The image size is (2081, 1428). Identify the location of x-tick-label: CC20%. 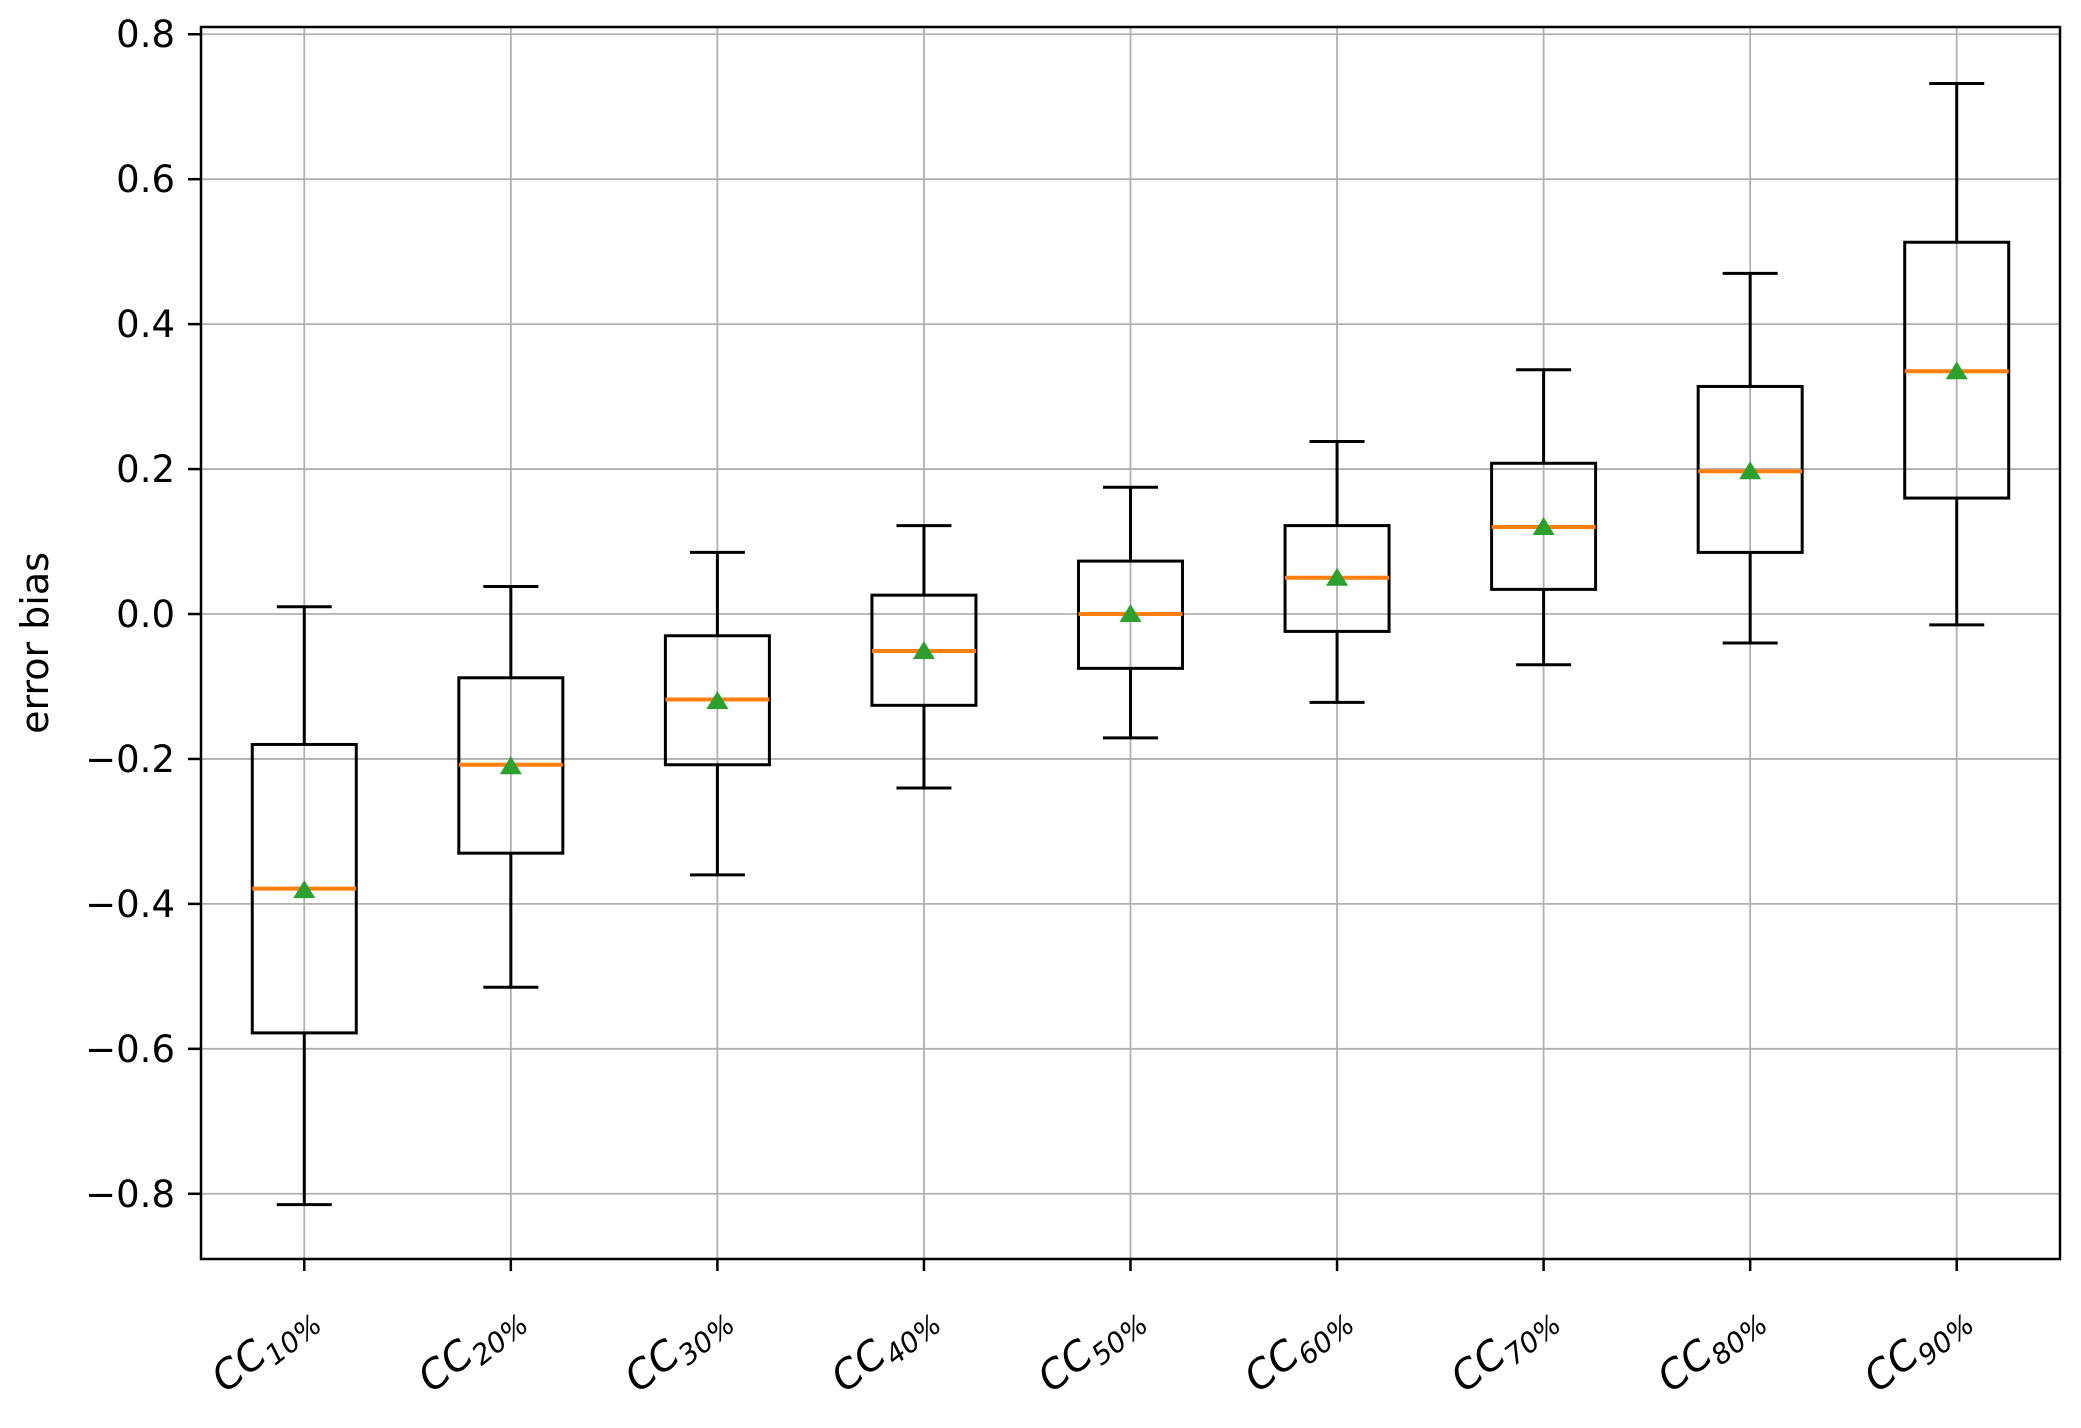
(472, 1350).